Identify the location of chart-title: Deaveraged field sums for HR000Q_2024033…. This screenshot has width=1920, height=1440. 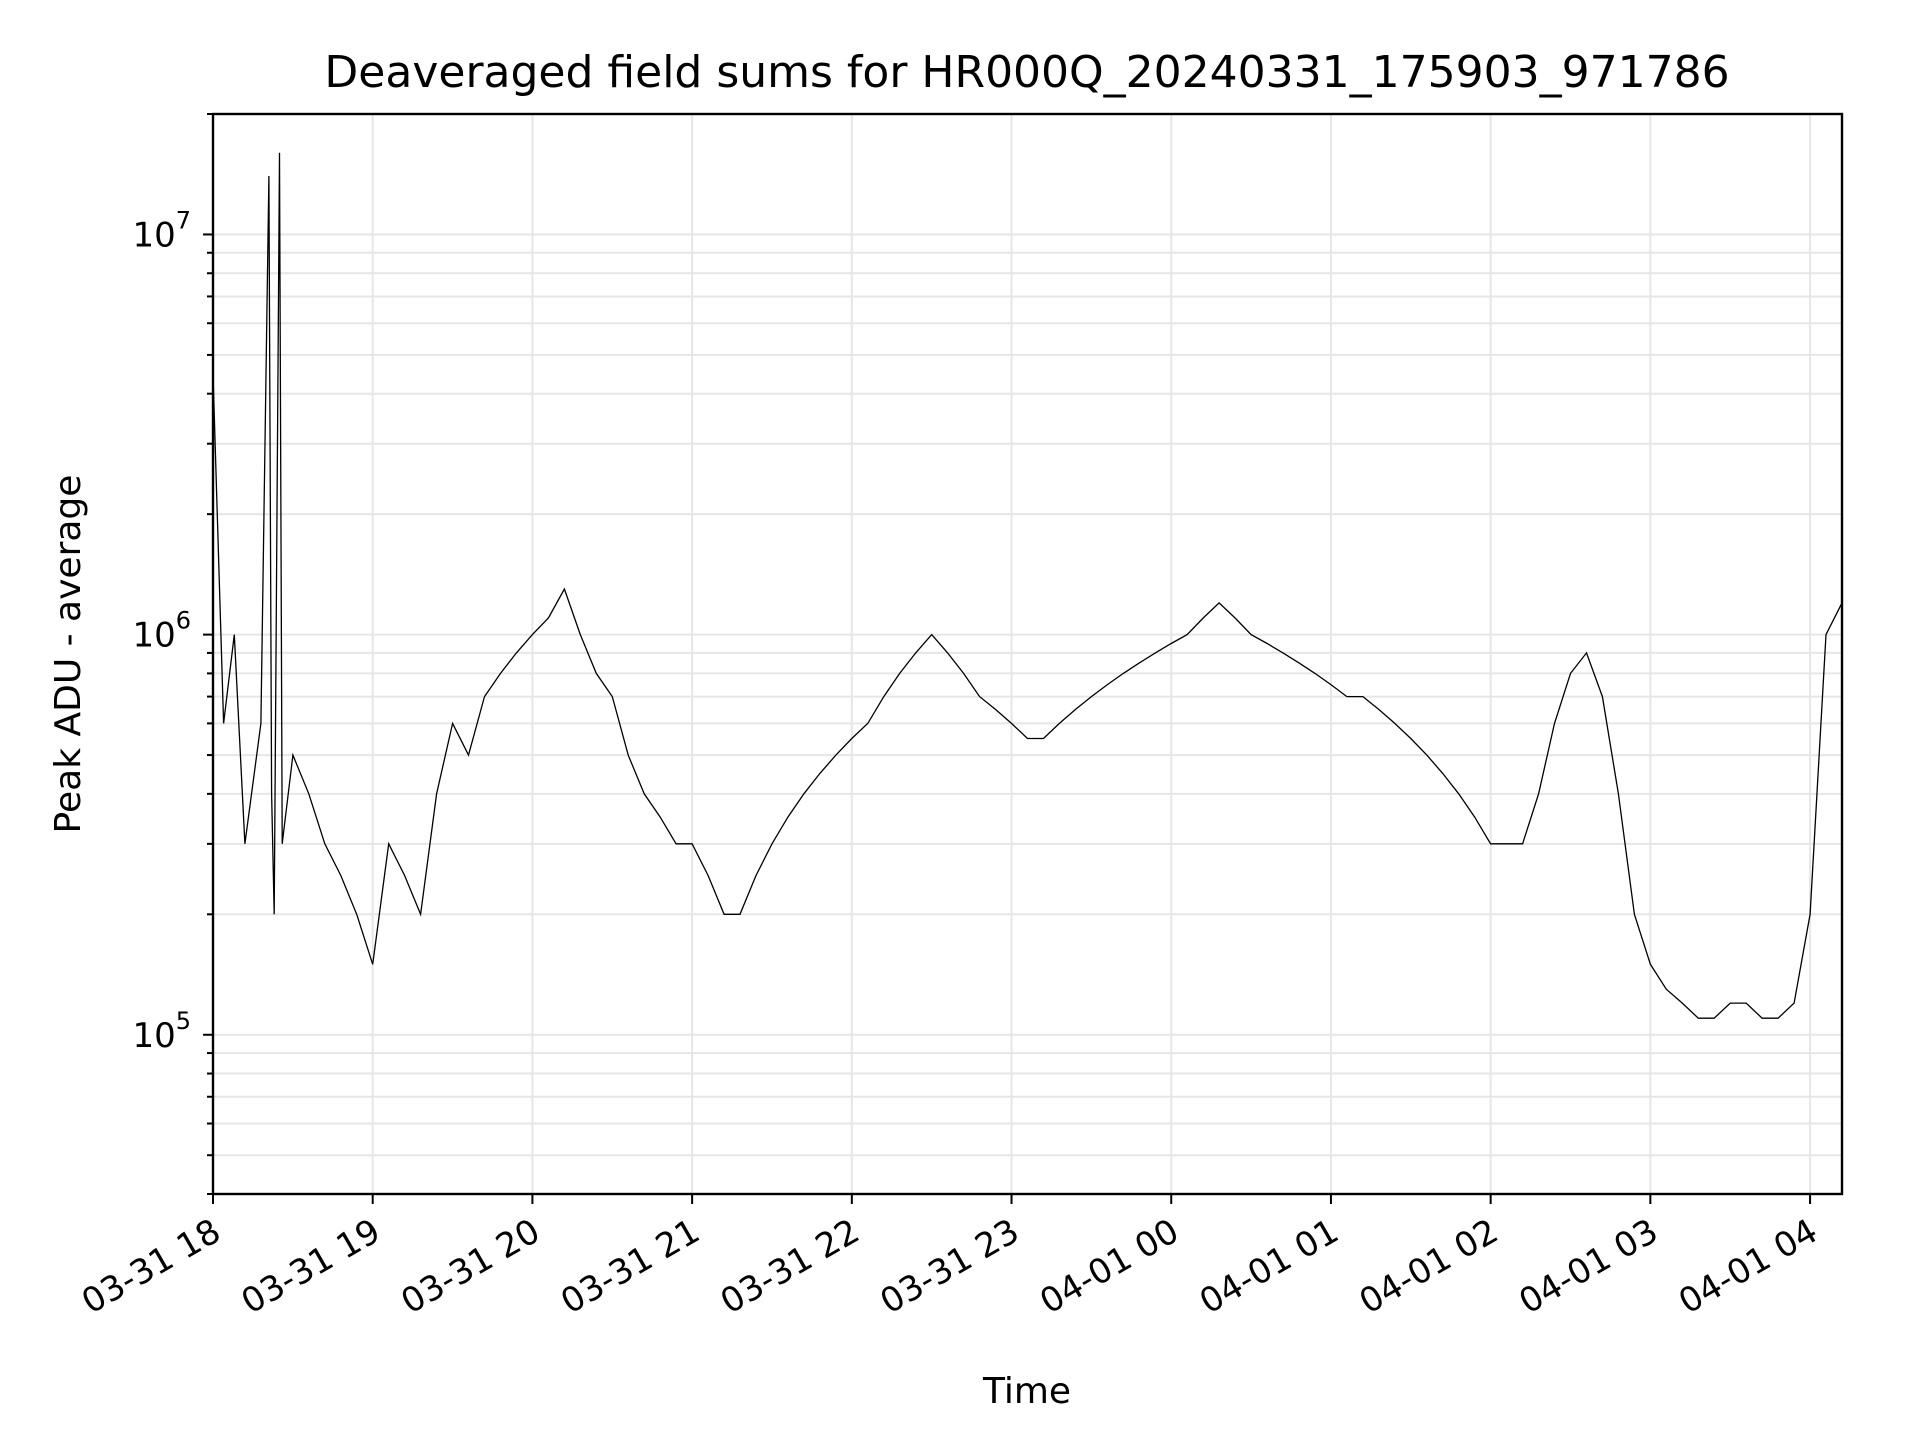
(1026, 72).